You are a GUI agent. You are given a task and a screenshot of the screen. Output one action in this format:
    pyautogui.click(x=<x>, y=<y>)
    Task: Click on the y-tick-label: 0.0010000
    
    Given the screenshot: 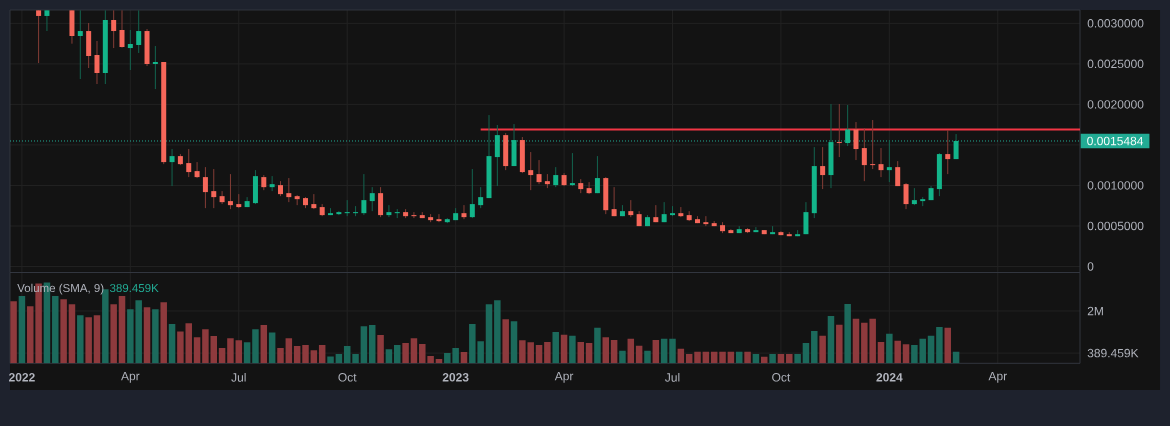 What is the action you would take?
    pyautogui.click(x=1115, y=185)
    